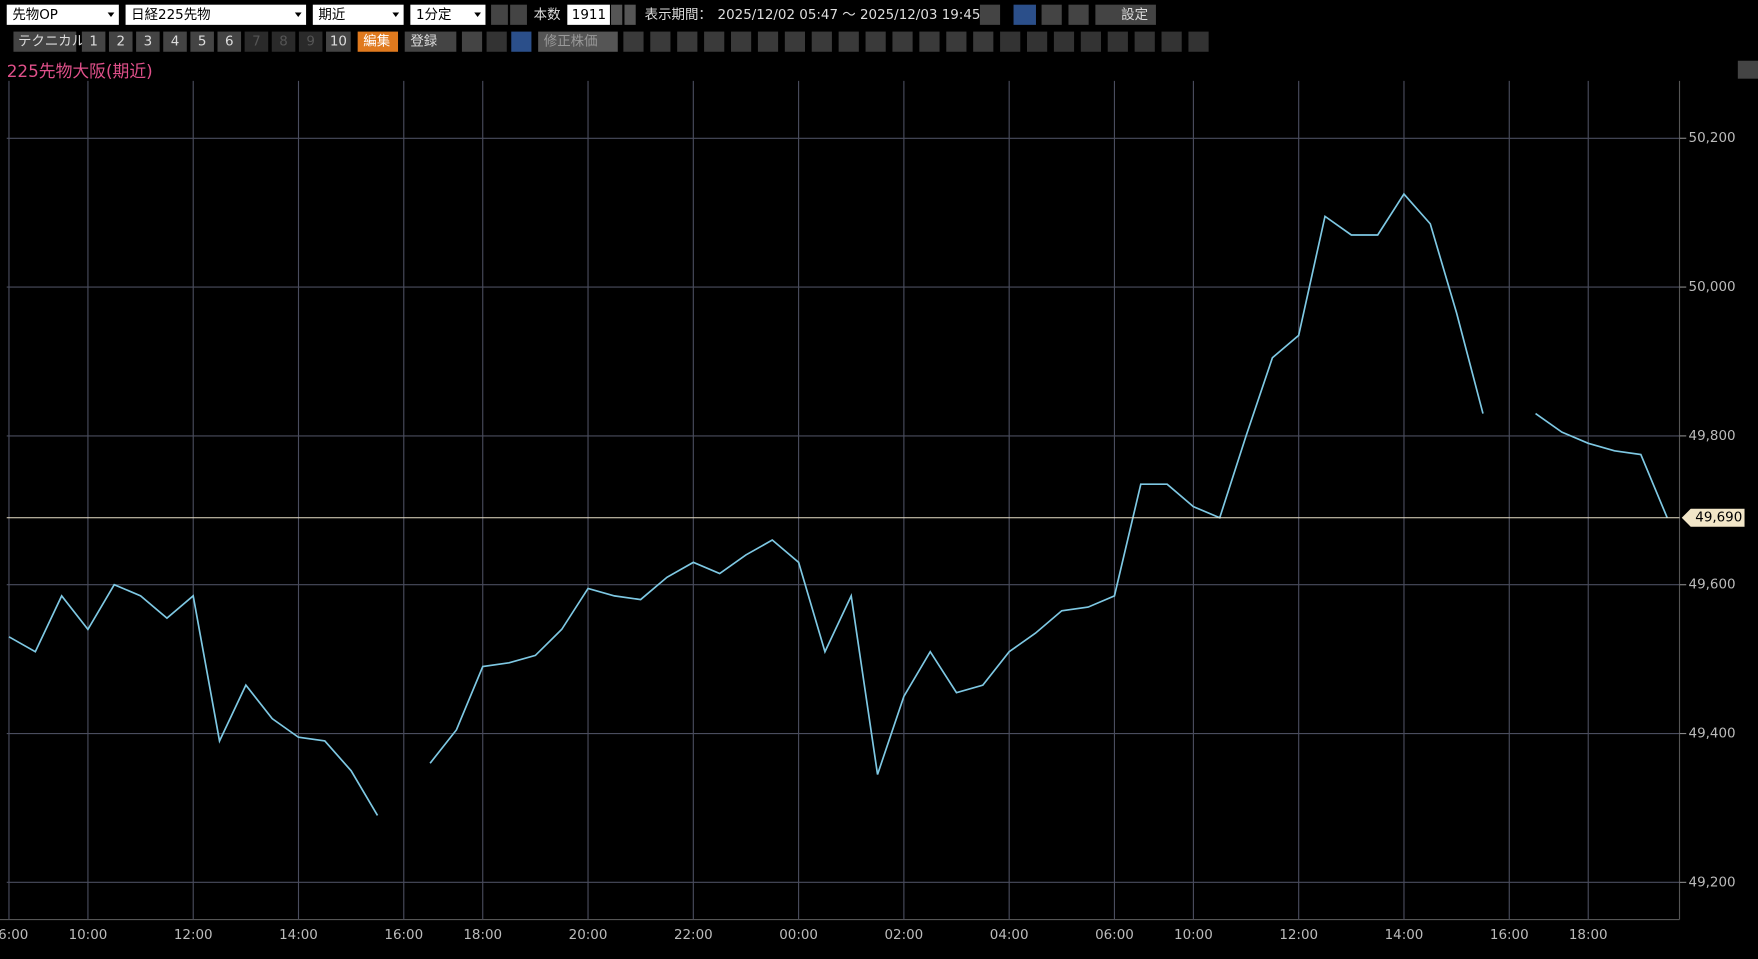 The height and width of the screenshot is (959, 1758). I want to click on edit-button, so click(378, 41).